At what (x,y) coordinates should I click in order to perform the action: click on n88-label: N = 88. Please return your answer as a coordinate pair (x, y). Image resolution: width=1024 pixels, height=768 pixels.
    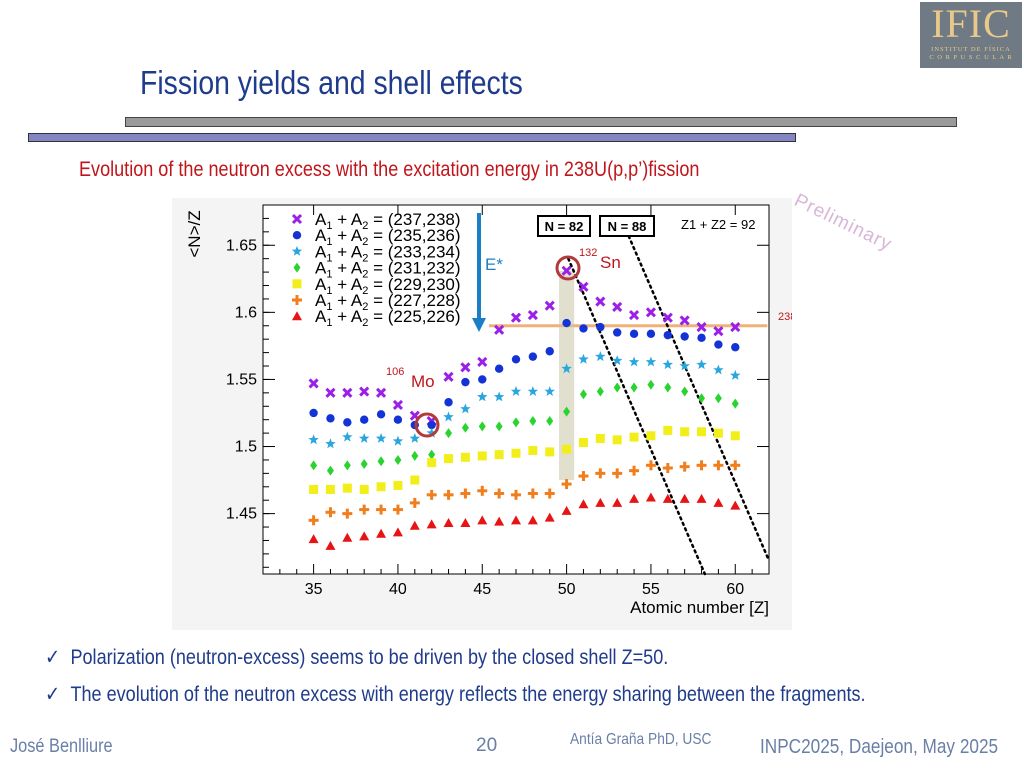
    Looking at the image, I should click on (627, 226).